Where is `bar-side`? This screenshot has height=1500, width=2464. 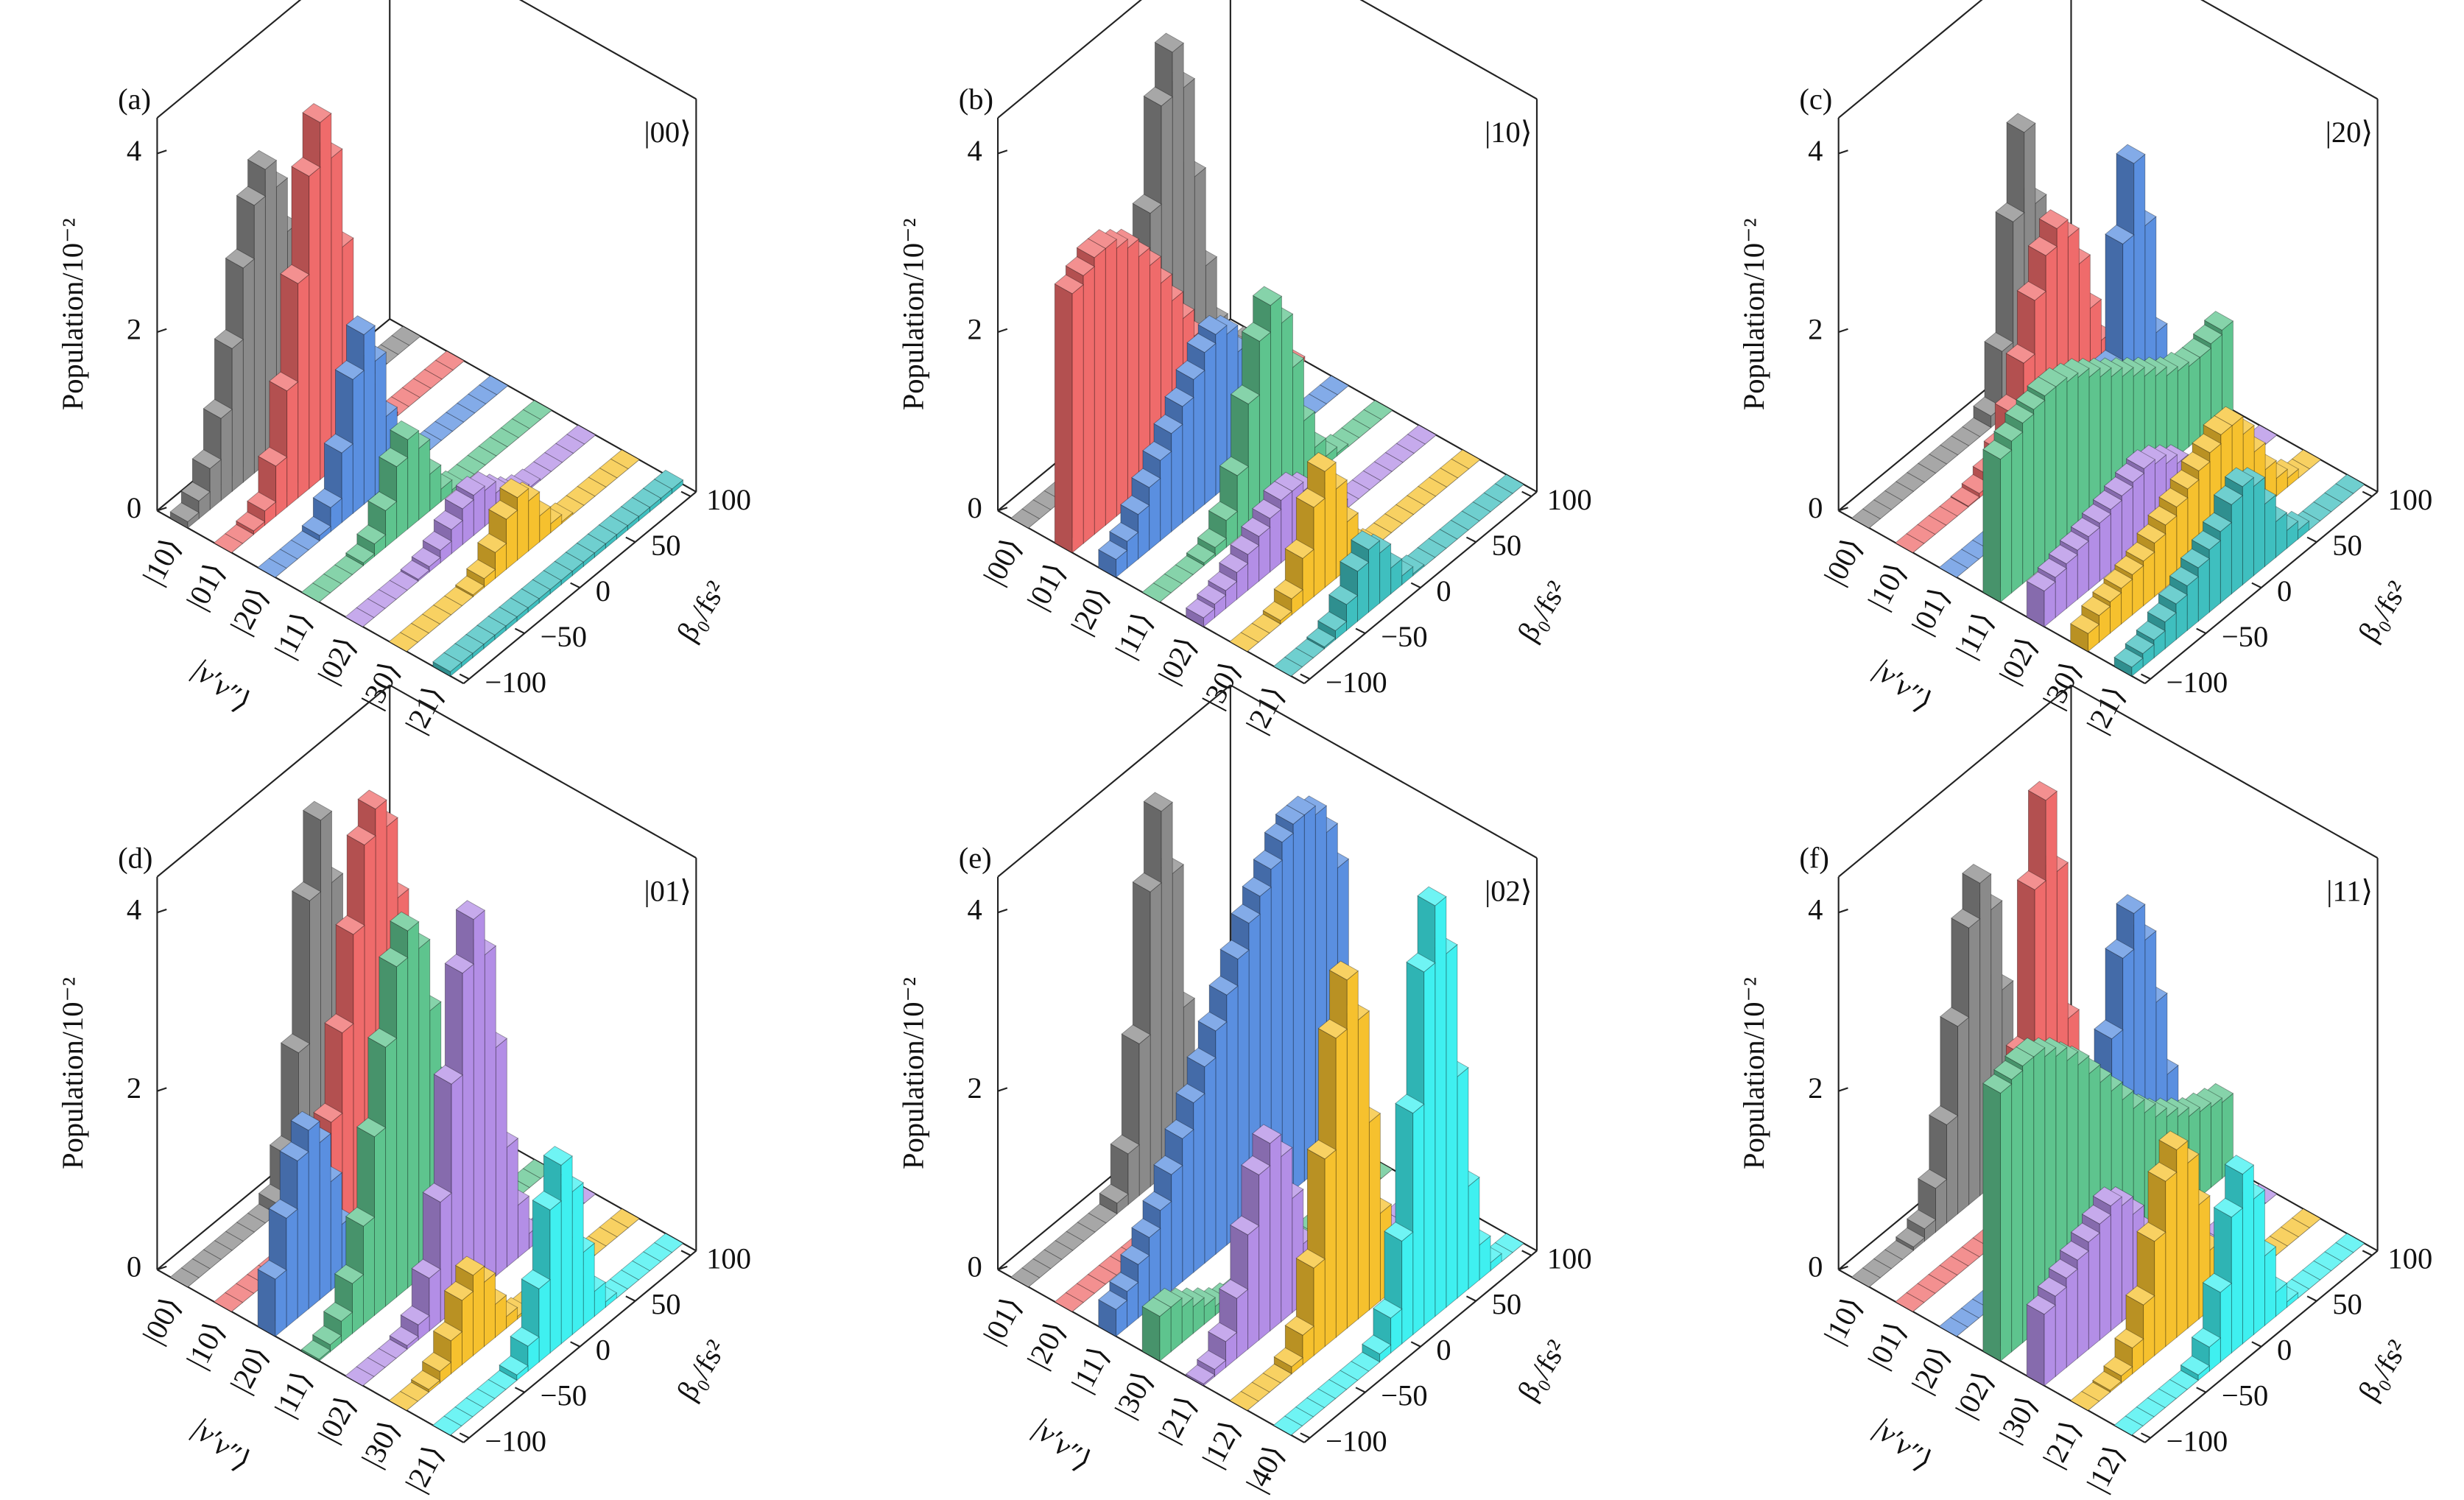
bar-side is located at coordinates (1063, 419).